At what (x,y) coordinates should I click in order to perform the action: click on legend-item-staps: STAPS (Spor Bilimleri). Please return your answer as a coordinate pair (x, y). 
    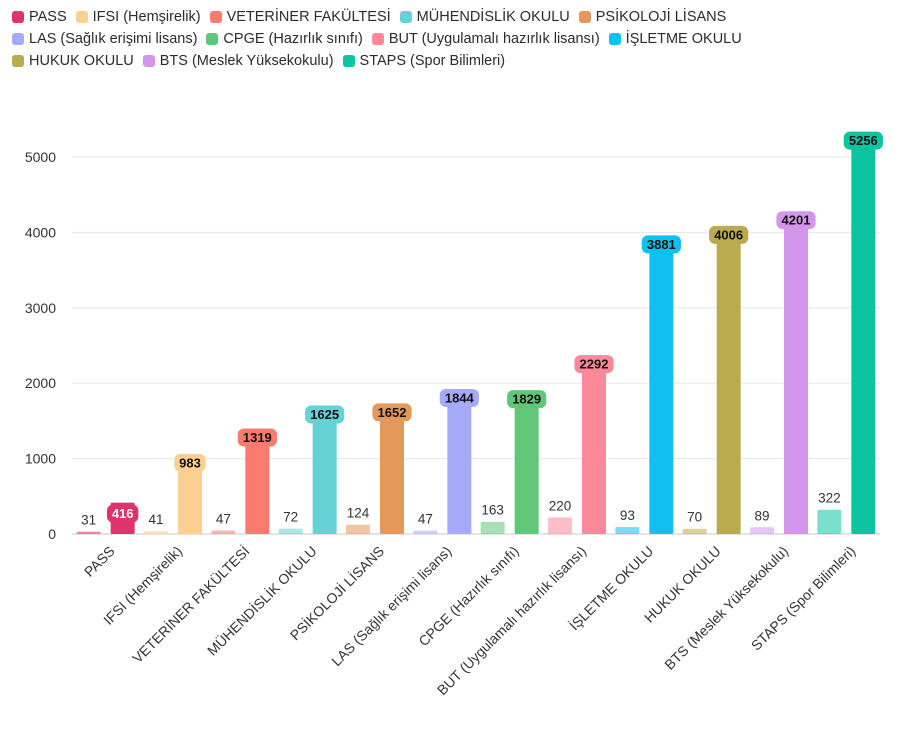
    Looking at the image, I should click on (424, 61).